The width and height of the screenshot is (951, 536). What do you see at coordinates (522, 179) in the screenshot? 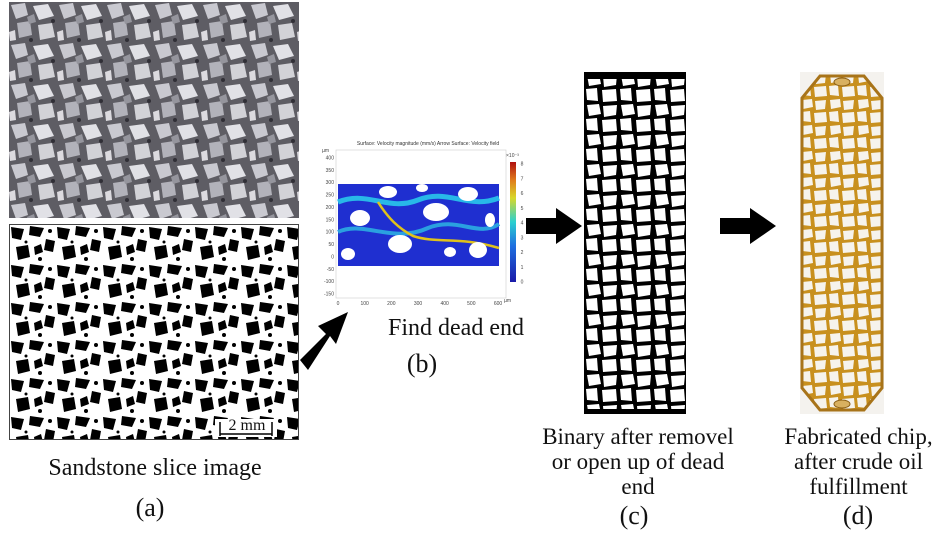
I see `colorbar-tick-label: 7` at bounding box center [522, 179].